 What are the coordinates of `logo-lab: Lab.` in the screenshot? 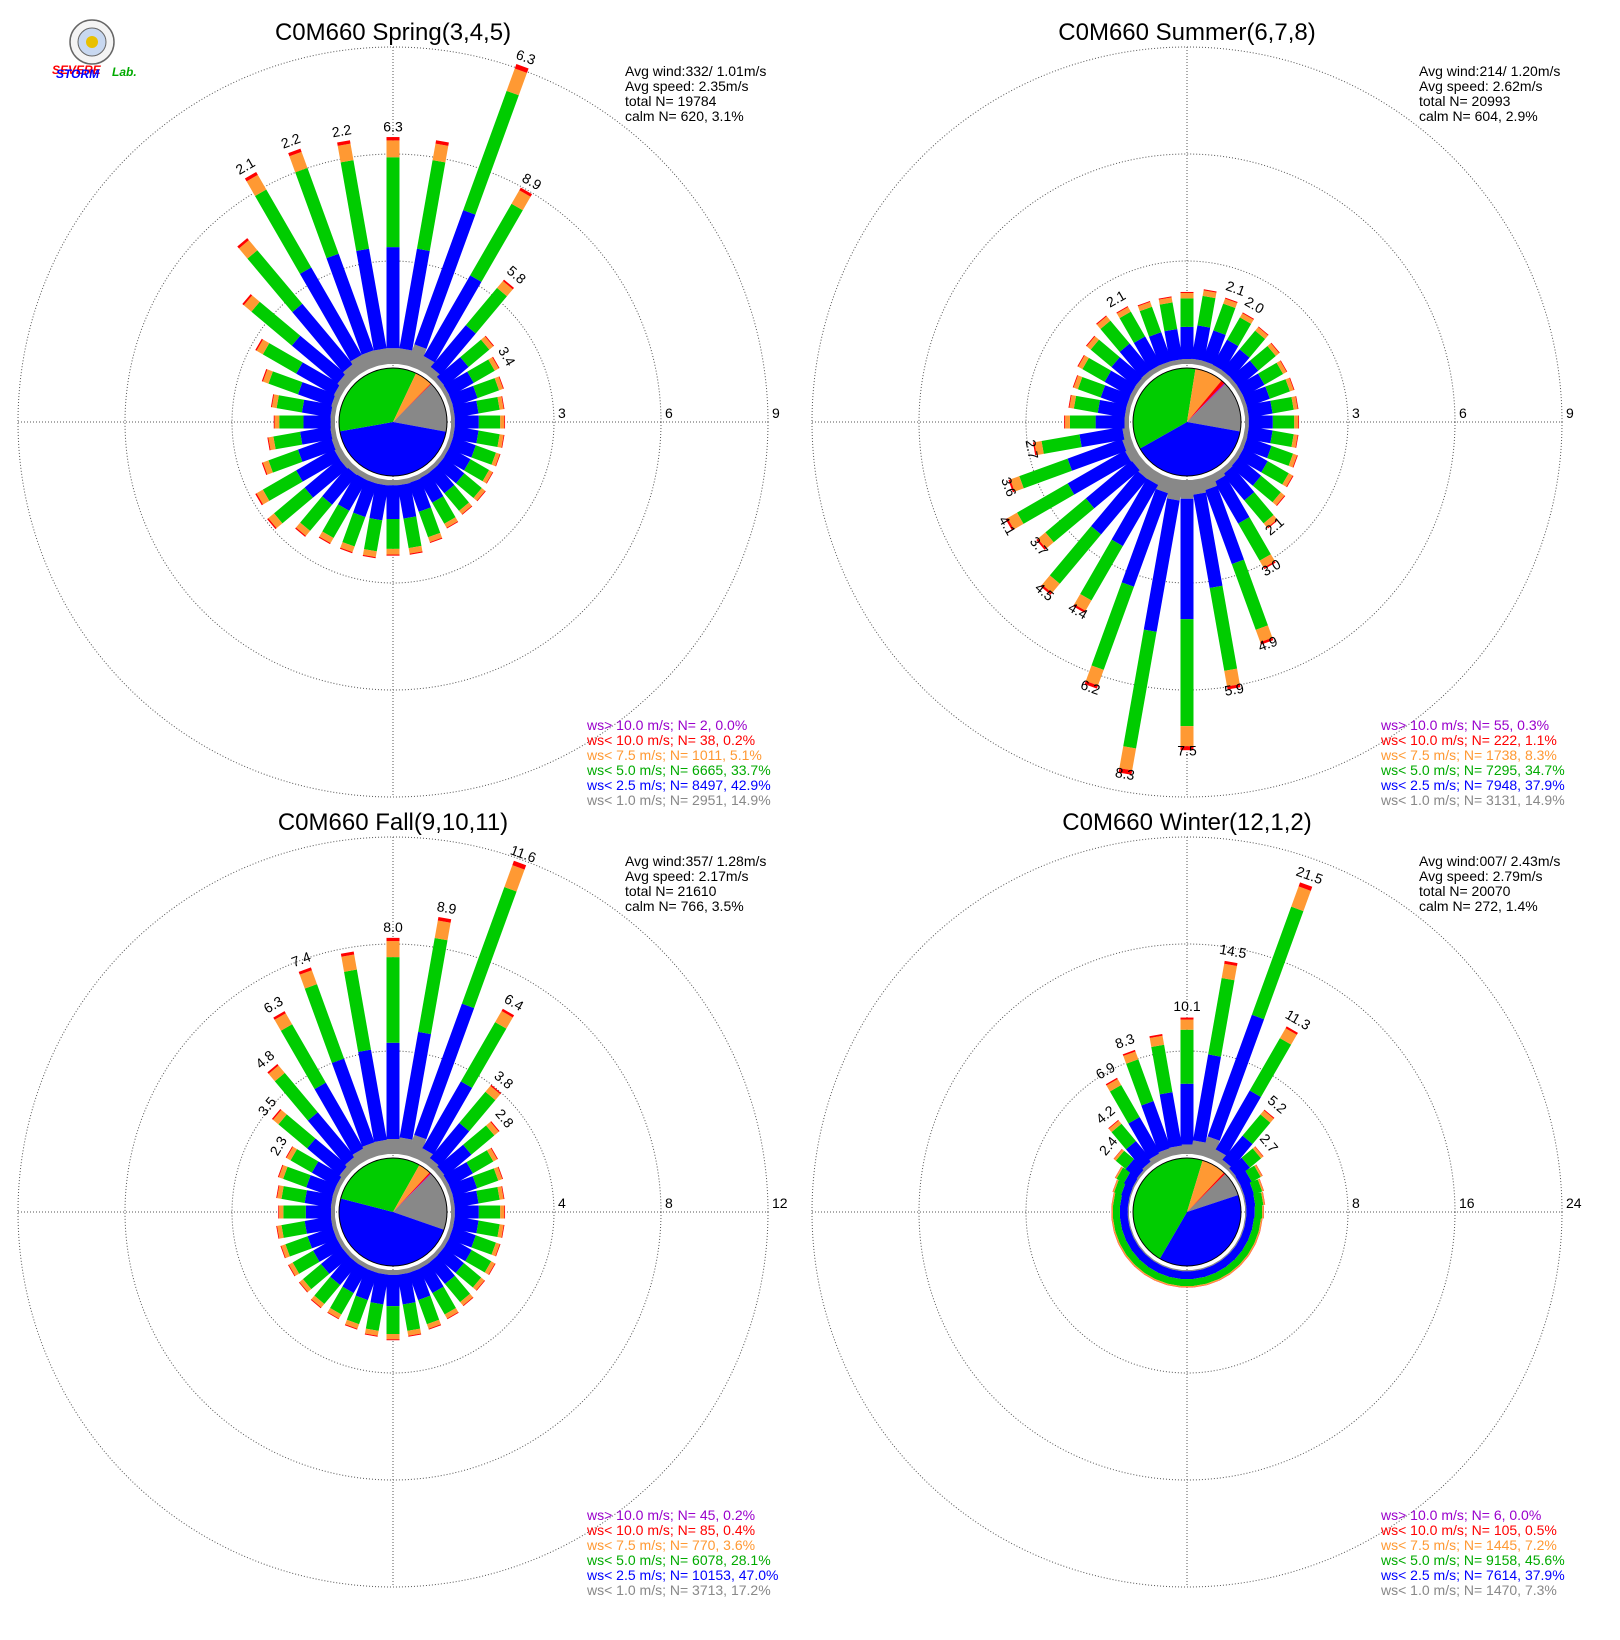 It's located at (124, 72).